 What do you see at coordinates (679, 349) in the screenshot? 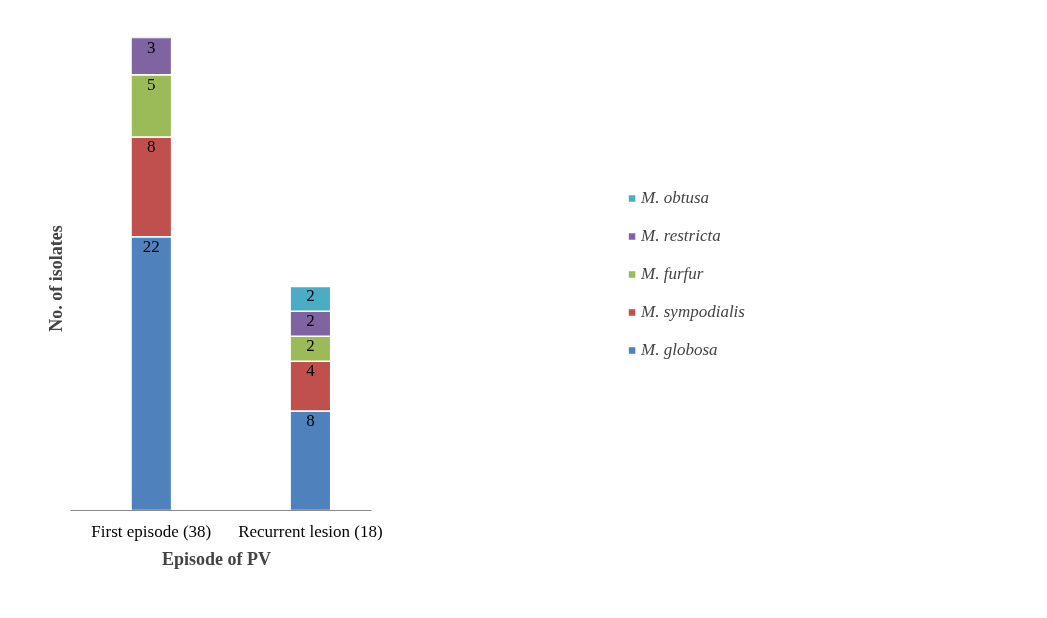
I see `legend-label: M. globosa` at bounding box center [679, 349].